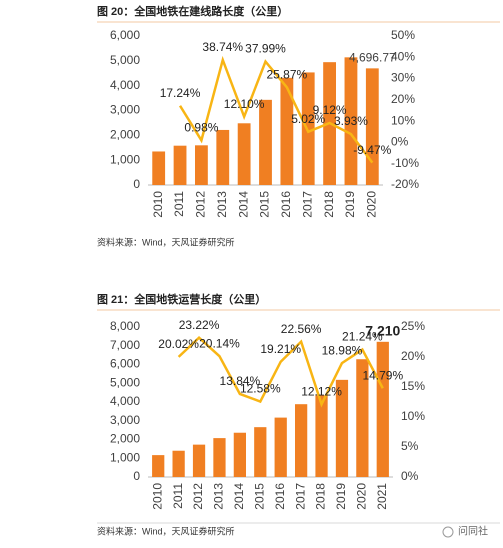 The image size is (503, 548). Describe the element at coordinates (405, 184) in the screenshot. I see `y2-tick-label: -20%` at that location.